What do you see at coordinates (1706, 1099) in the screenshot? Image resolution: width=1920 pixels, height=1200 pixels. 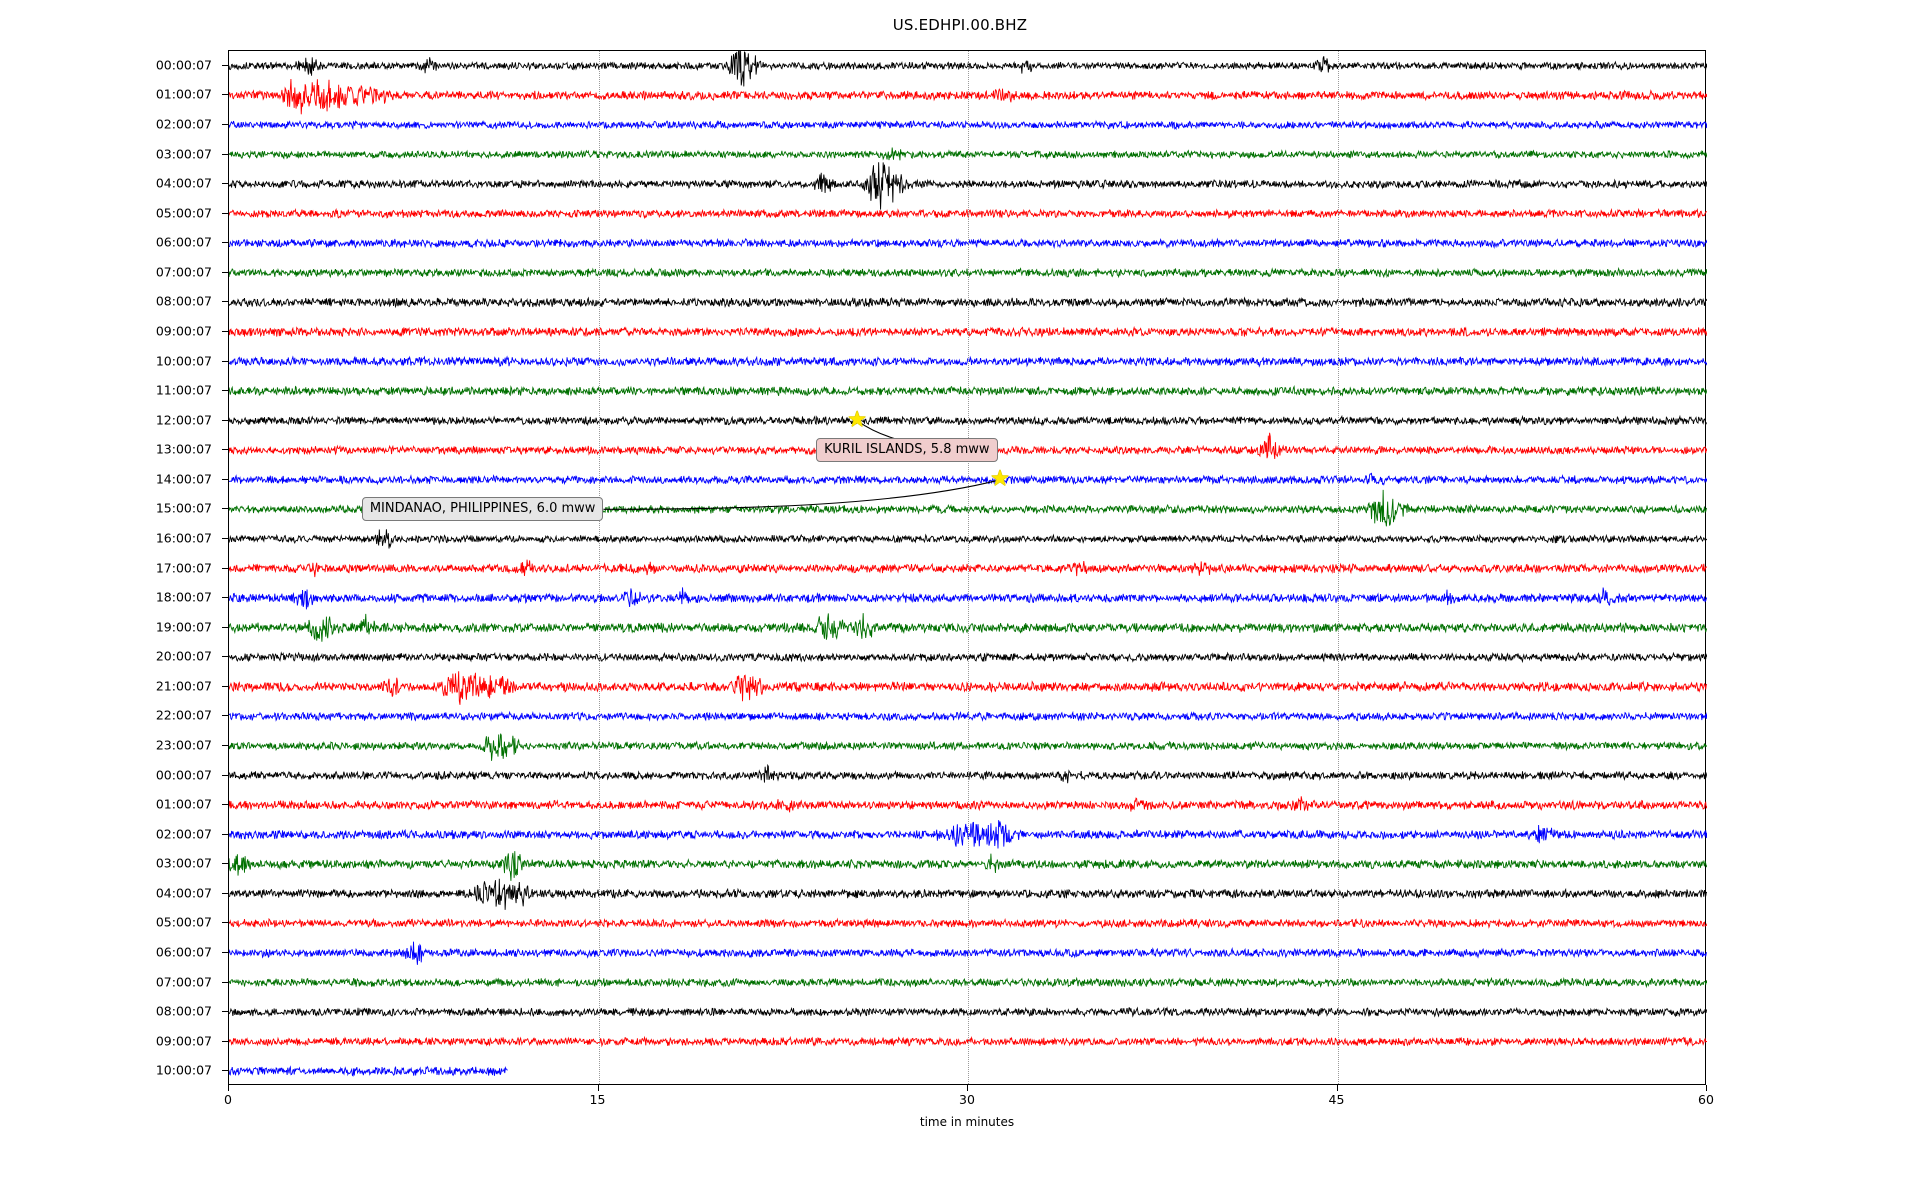 I see `x-axis-tick-label: 60` at bounding box center [1706, 1099].